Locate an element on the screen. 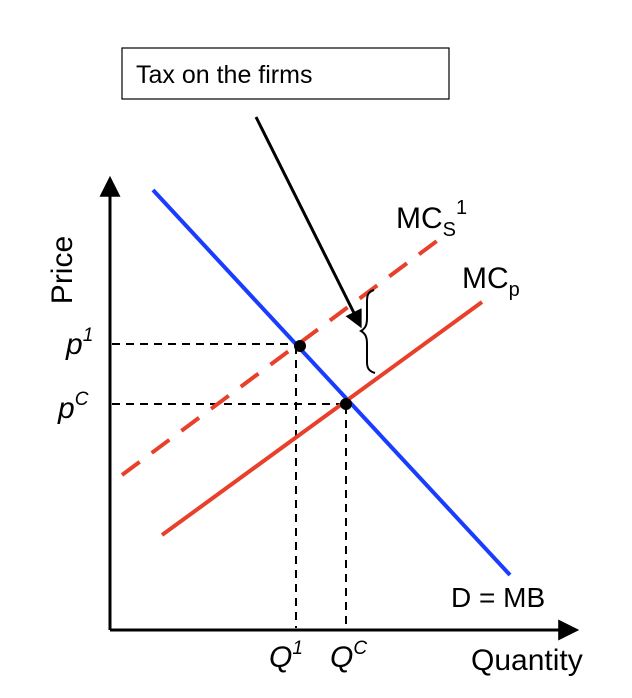 The image size is (632, 698). social-mc-label-sub: S is located at coordinates (449, 230).